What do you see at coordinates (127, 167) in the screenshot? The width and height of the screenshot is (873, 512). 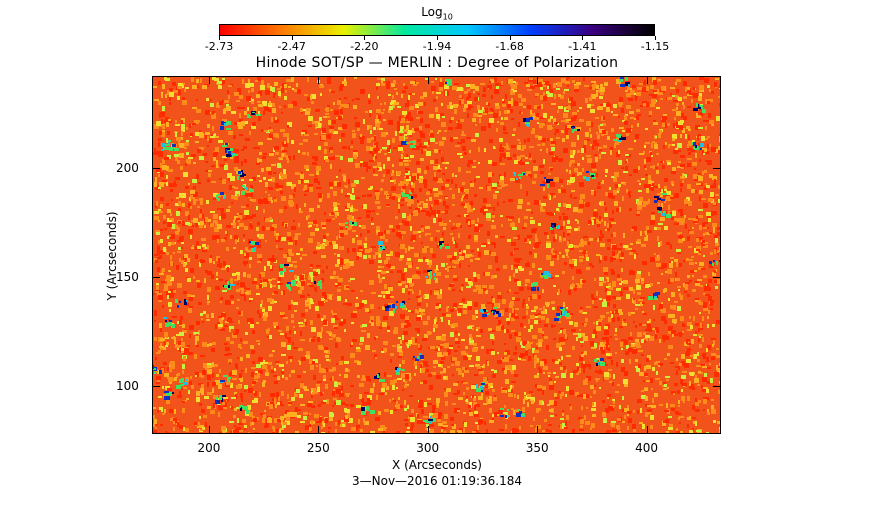 I see `y-tick-label: 200` at bounding box center [127, 167].